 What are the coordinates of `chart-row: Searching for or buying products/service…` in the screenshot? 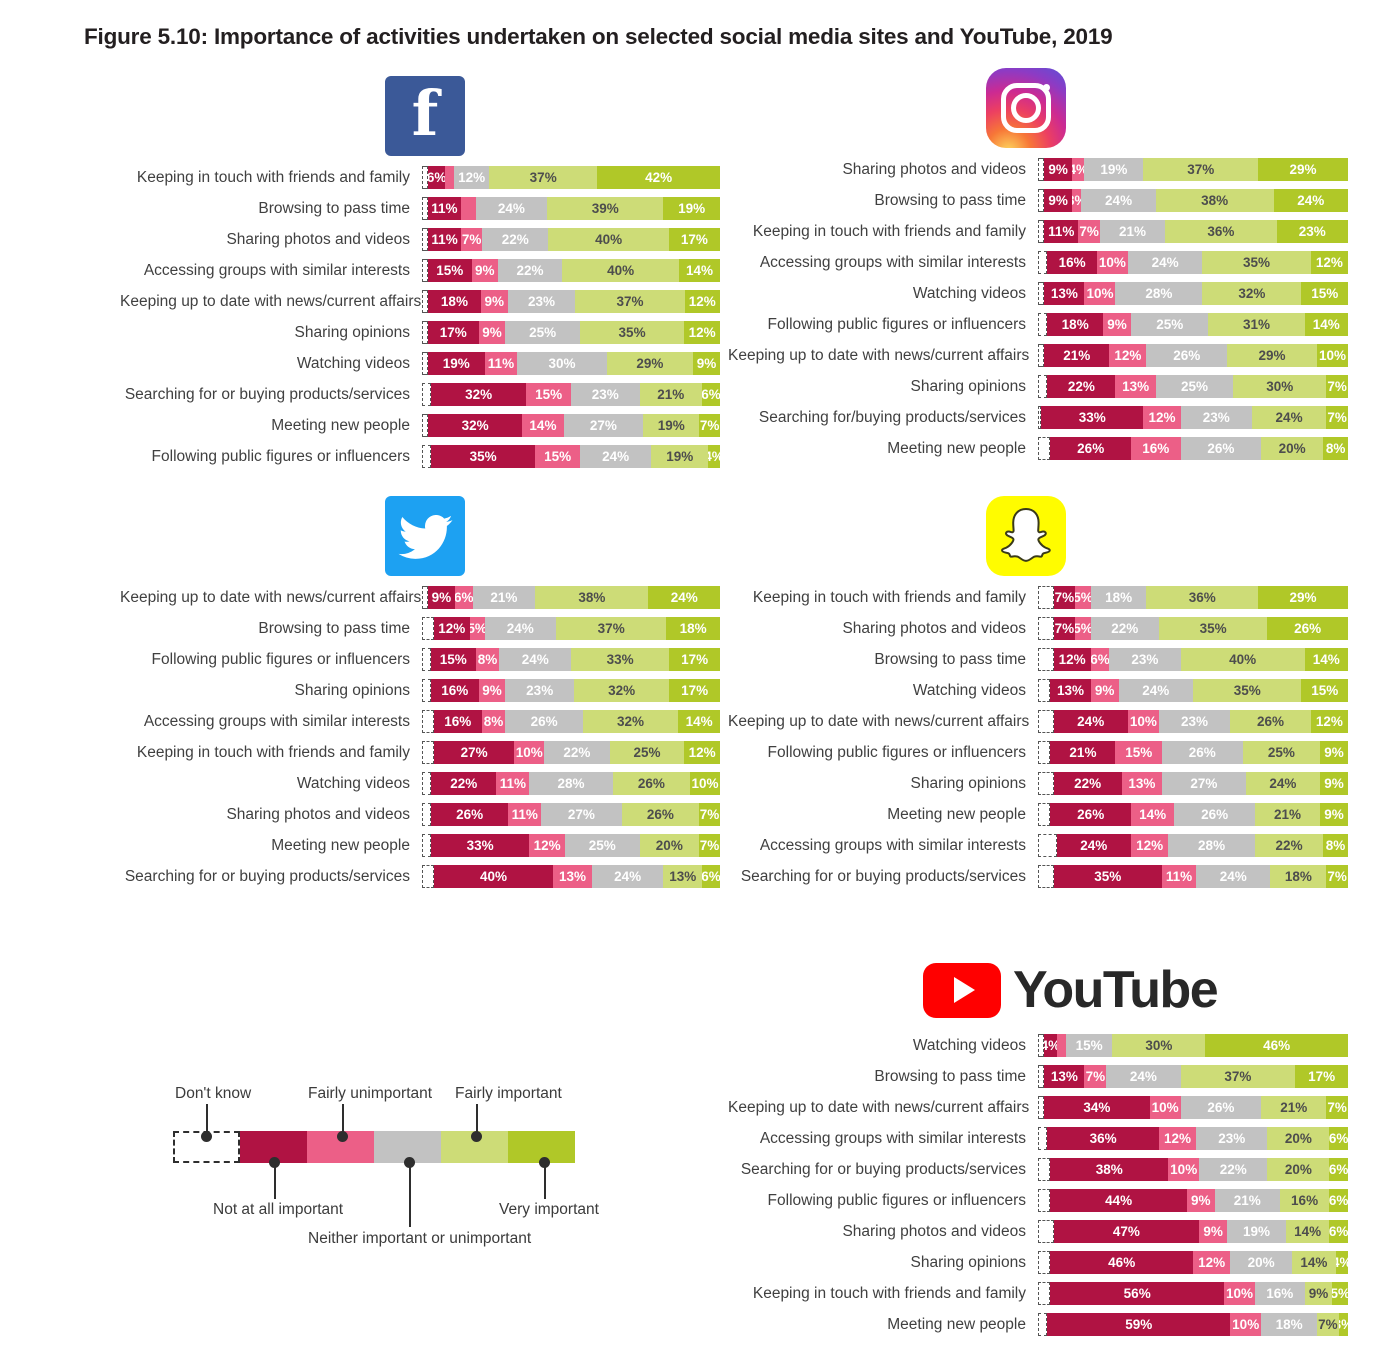 It's located at (420, 394).